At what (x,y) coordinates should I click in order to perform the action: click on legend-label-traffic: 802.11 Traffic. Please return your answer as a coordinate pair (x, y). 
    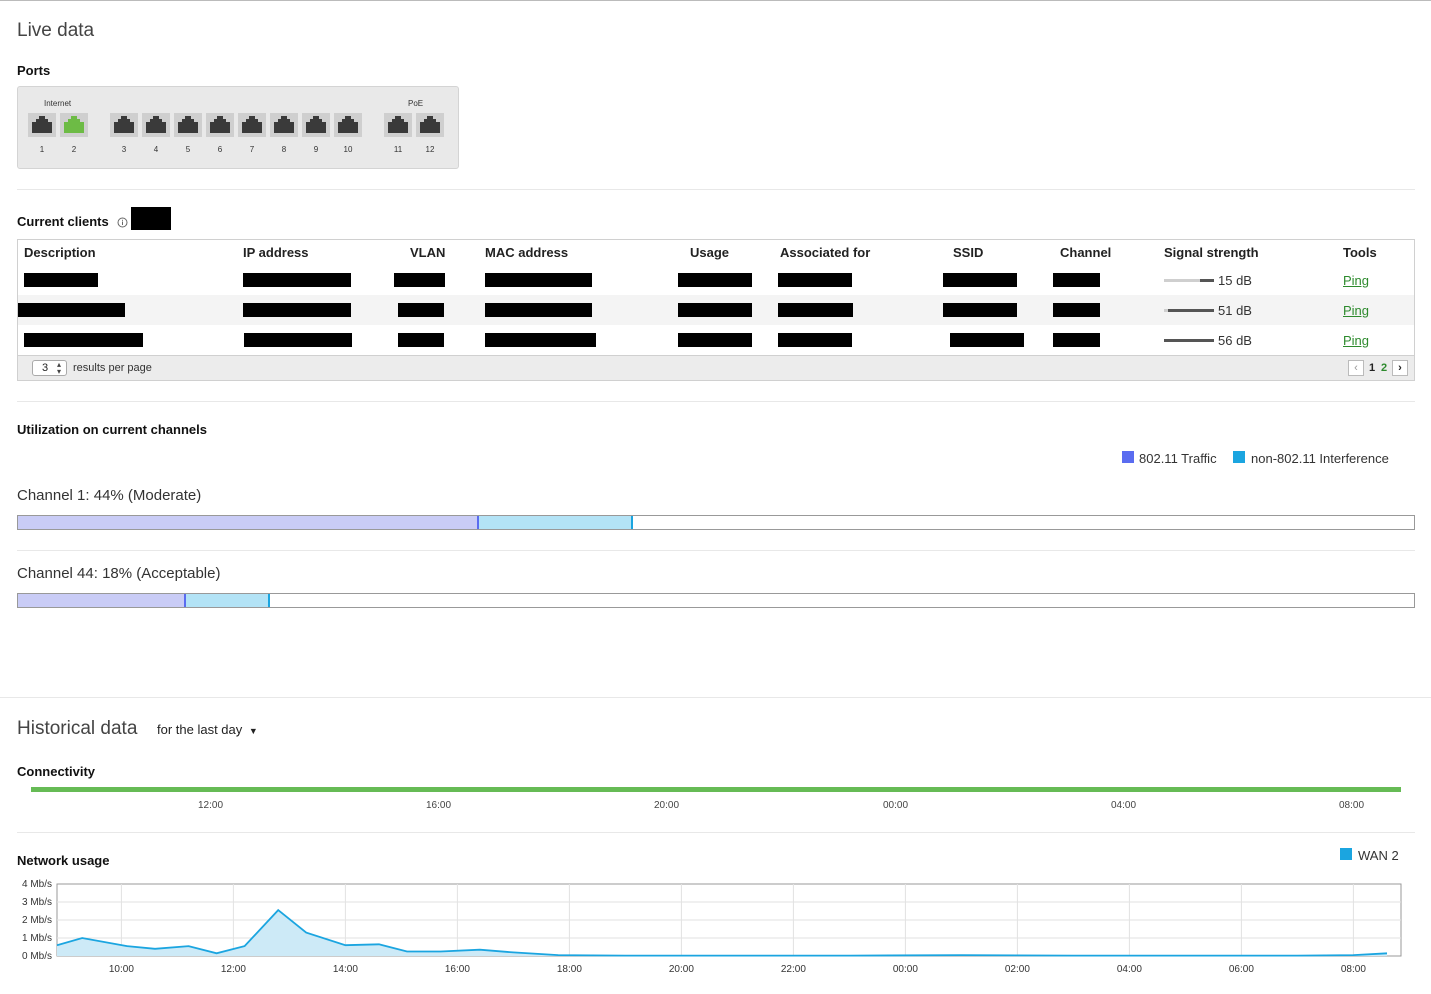
    Looking at the image, I should click on (1178, 458).